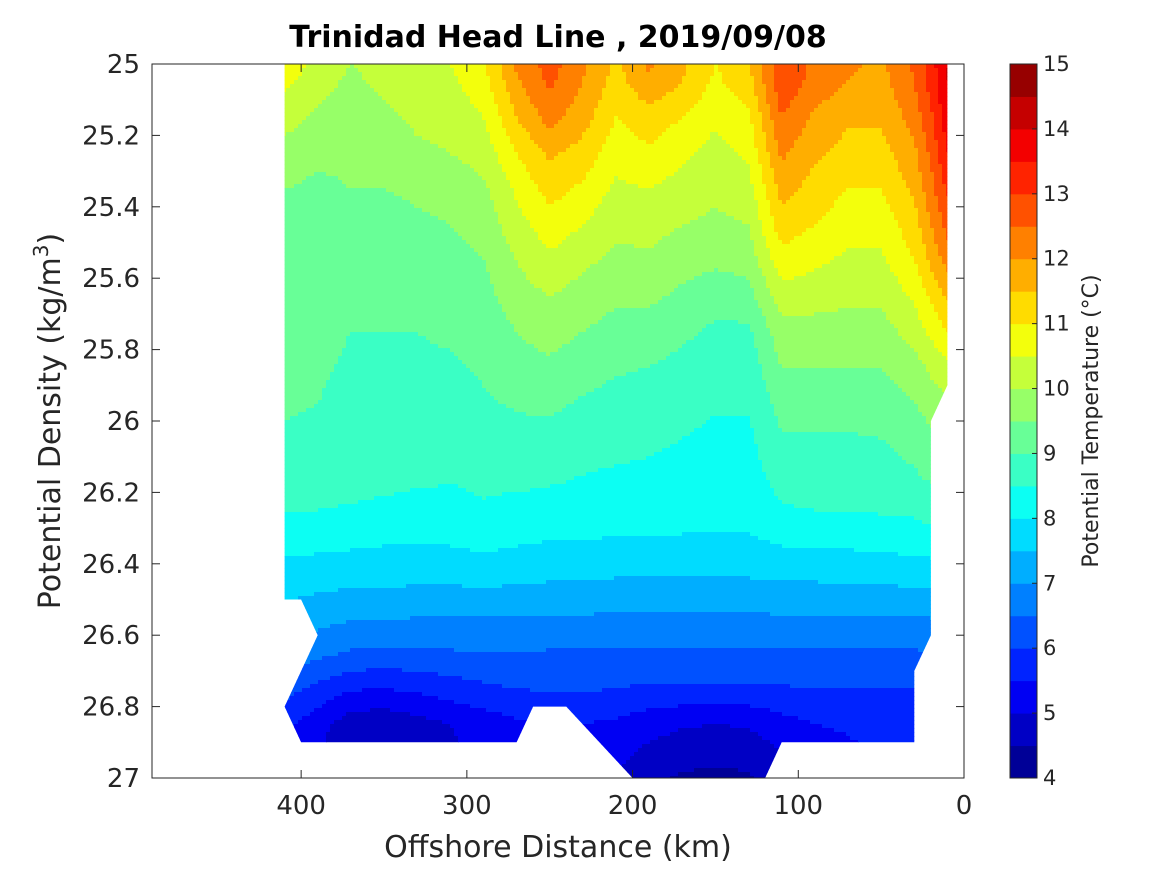 Image resolution: width=1167 pixels, height=875 pixels. Describe the element at coordinates (1023, 275) in the screenshot. I see `colorbar-segment` at that location.